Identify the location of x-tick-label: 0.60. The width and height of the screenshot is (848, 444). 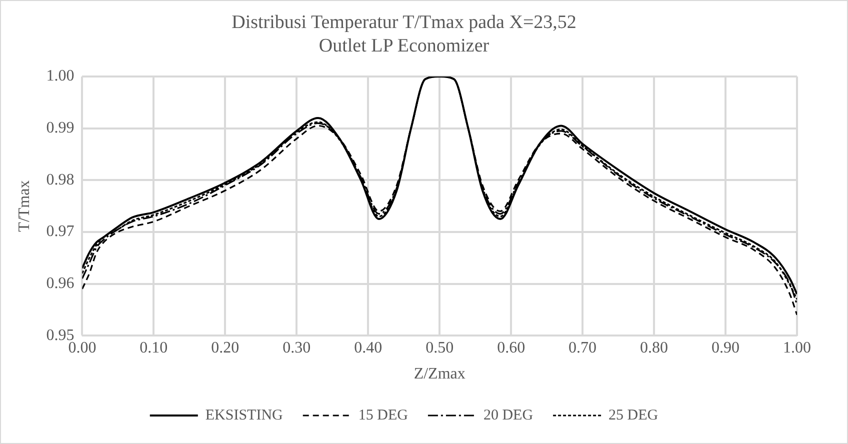
(511, 347).